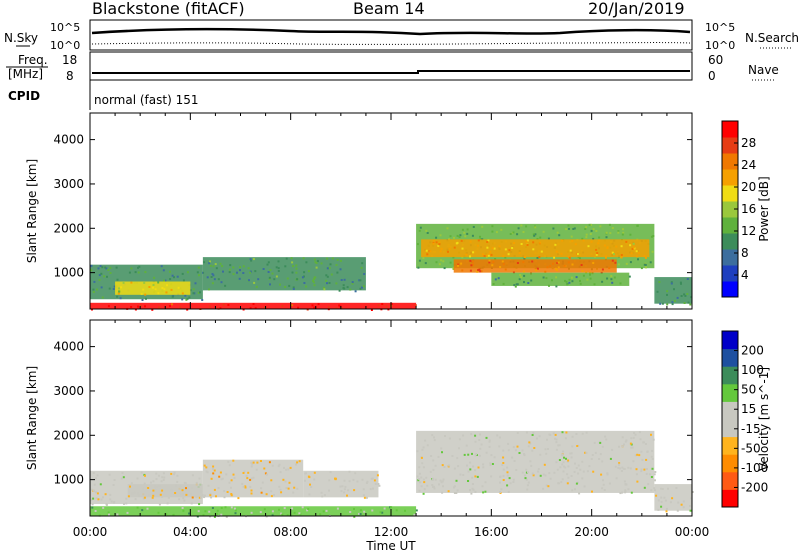 The image size is (800, 558). I want to click on nsearch-trace, so click(391, 43).